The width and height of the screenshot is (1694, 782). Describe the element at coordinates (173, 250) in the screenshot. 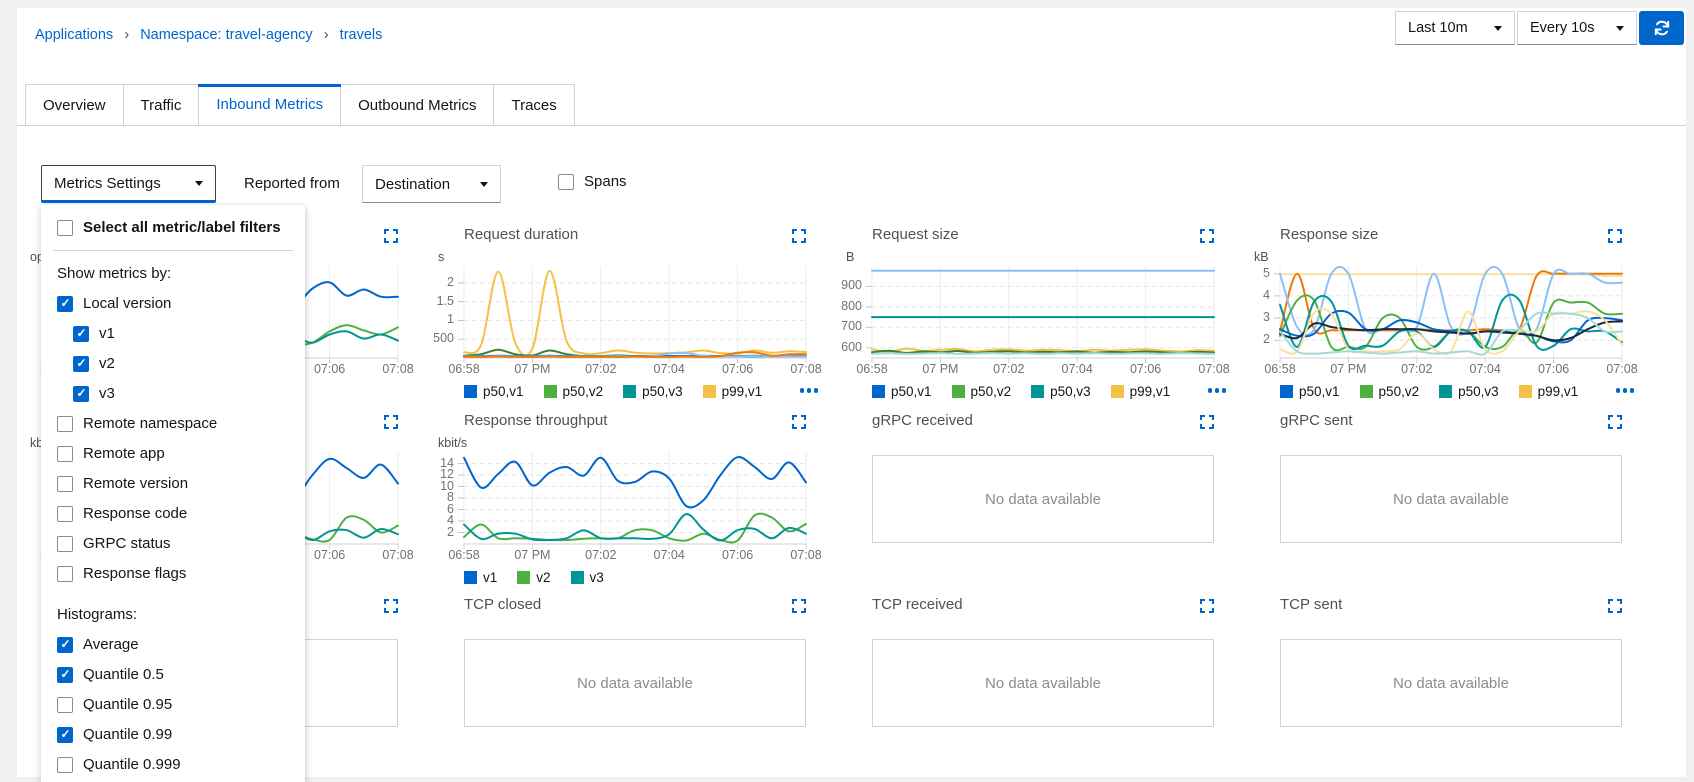

I see `menu-divider` at that location.